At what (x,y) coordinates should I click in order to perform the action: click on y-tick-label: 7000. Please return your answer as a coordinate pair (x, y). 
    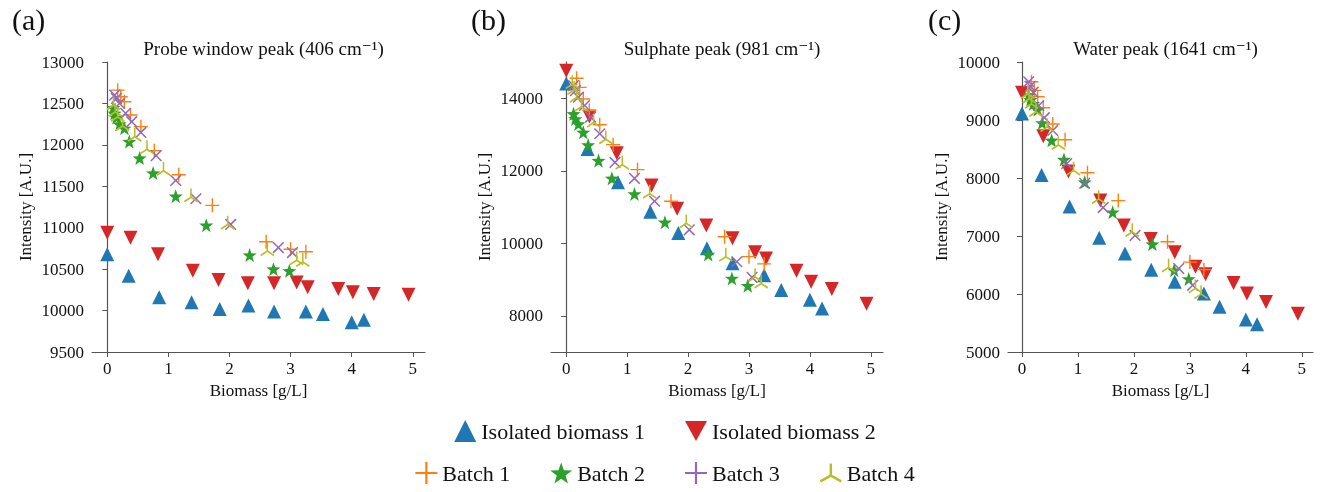
    Looking at the image, I should click on (983, 236).